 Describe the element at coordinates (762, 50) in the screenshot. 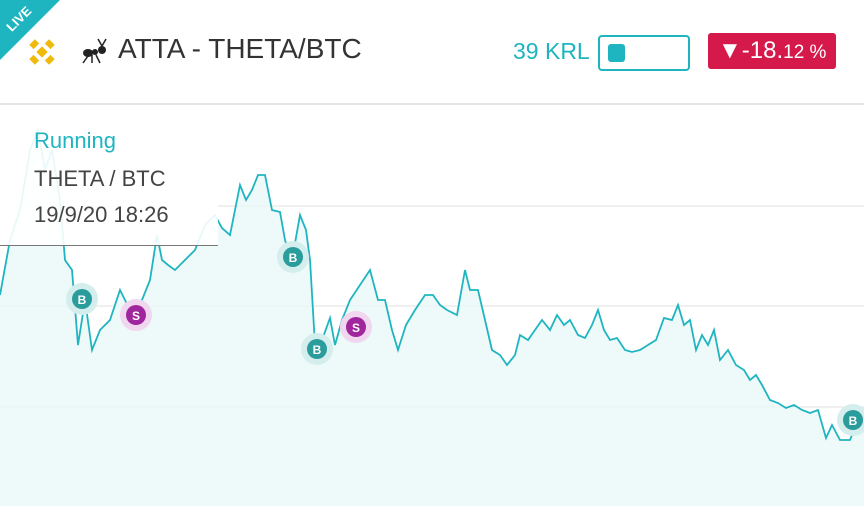

I see `change-main: -18.` at that location.